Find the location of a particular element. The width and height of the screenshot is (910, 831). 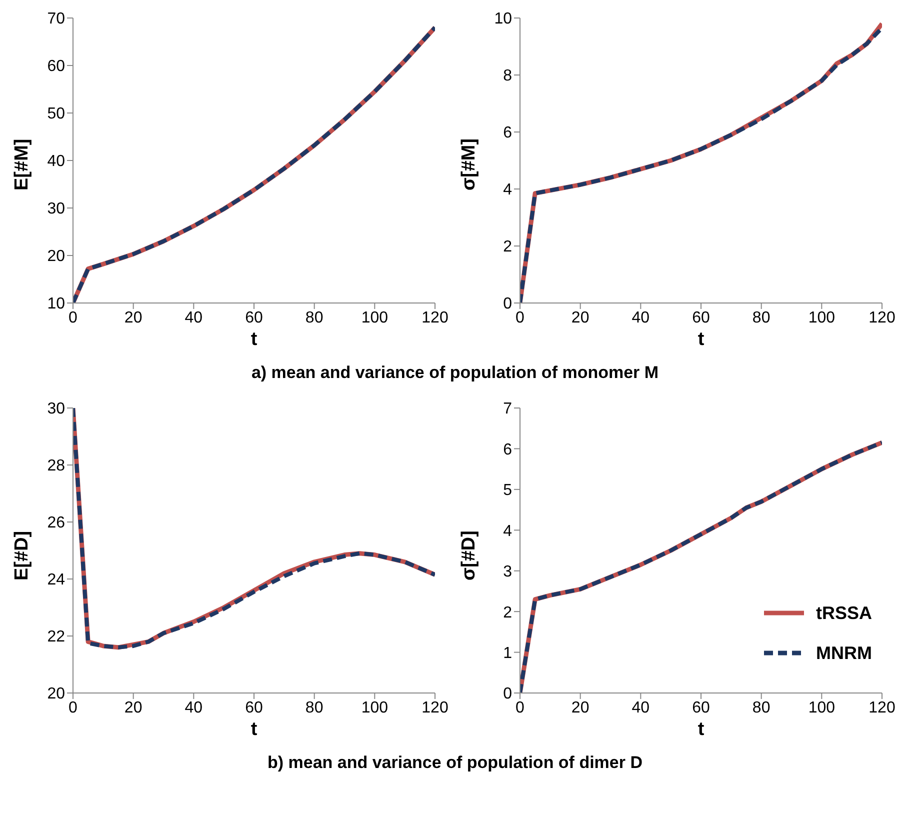

legend-label: MNRM is located at coordinates (844, 653).